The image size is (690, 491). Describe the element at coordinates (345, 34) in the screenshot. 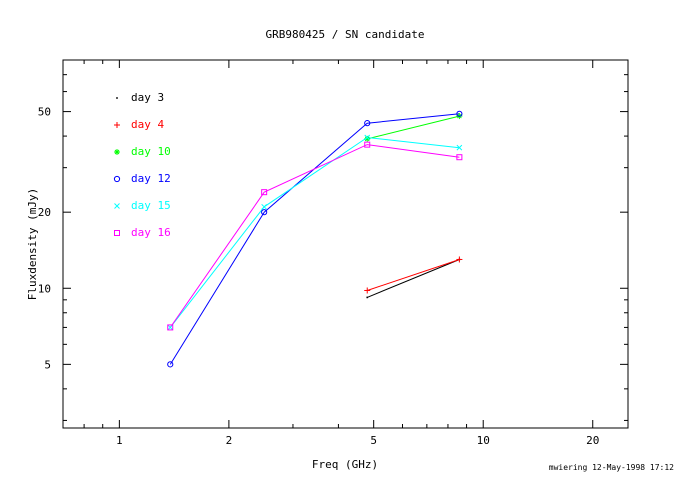

I see `chart-title: GRB980425 / SN candidate` at that location.